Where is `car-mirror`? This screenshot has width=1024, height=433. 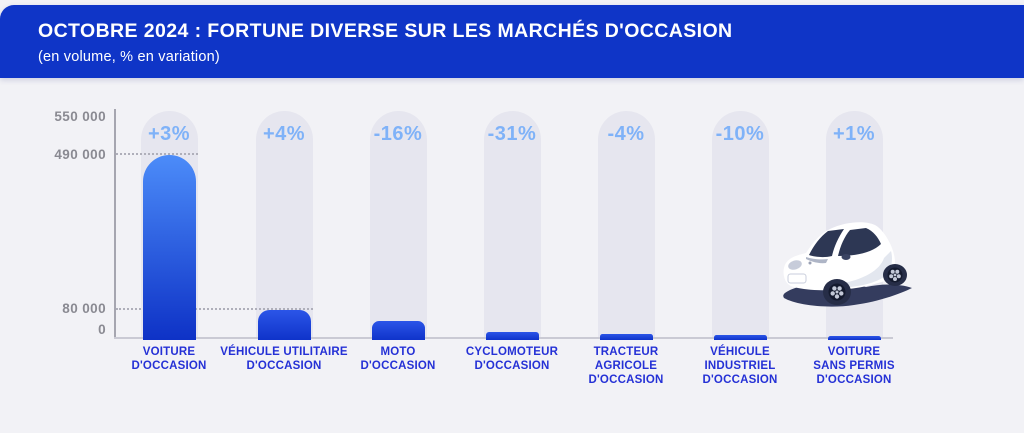
car-mirror is located at coordinates (846, 257).